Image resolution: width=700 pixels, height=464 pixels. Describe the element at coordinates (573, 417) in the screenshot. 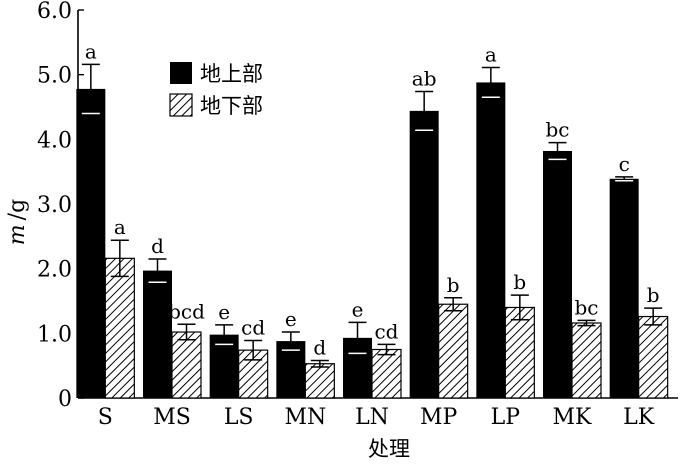

I see `x-tick-label: MK` at that location.